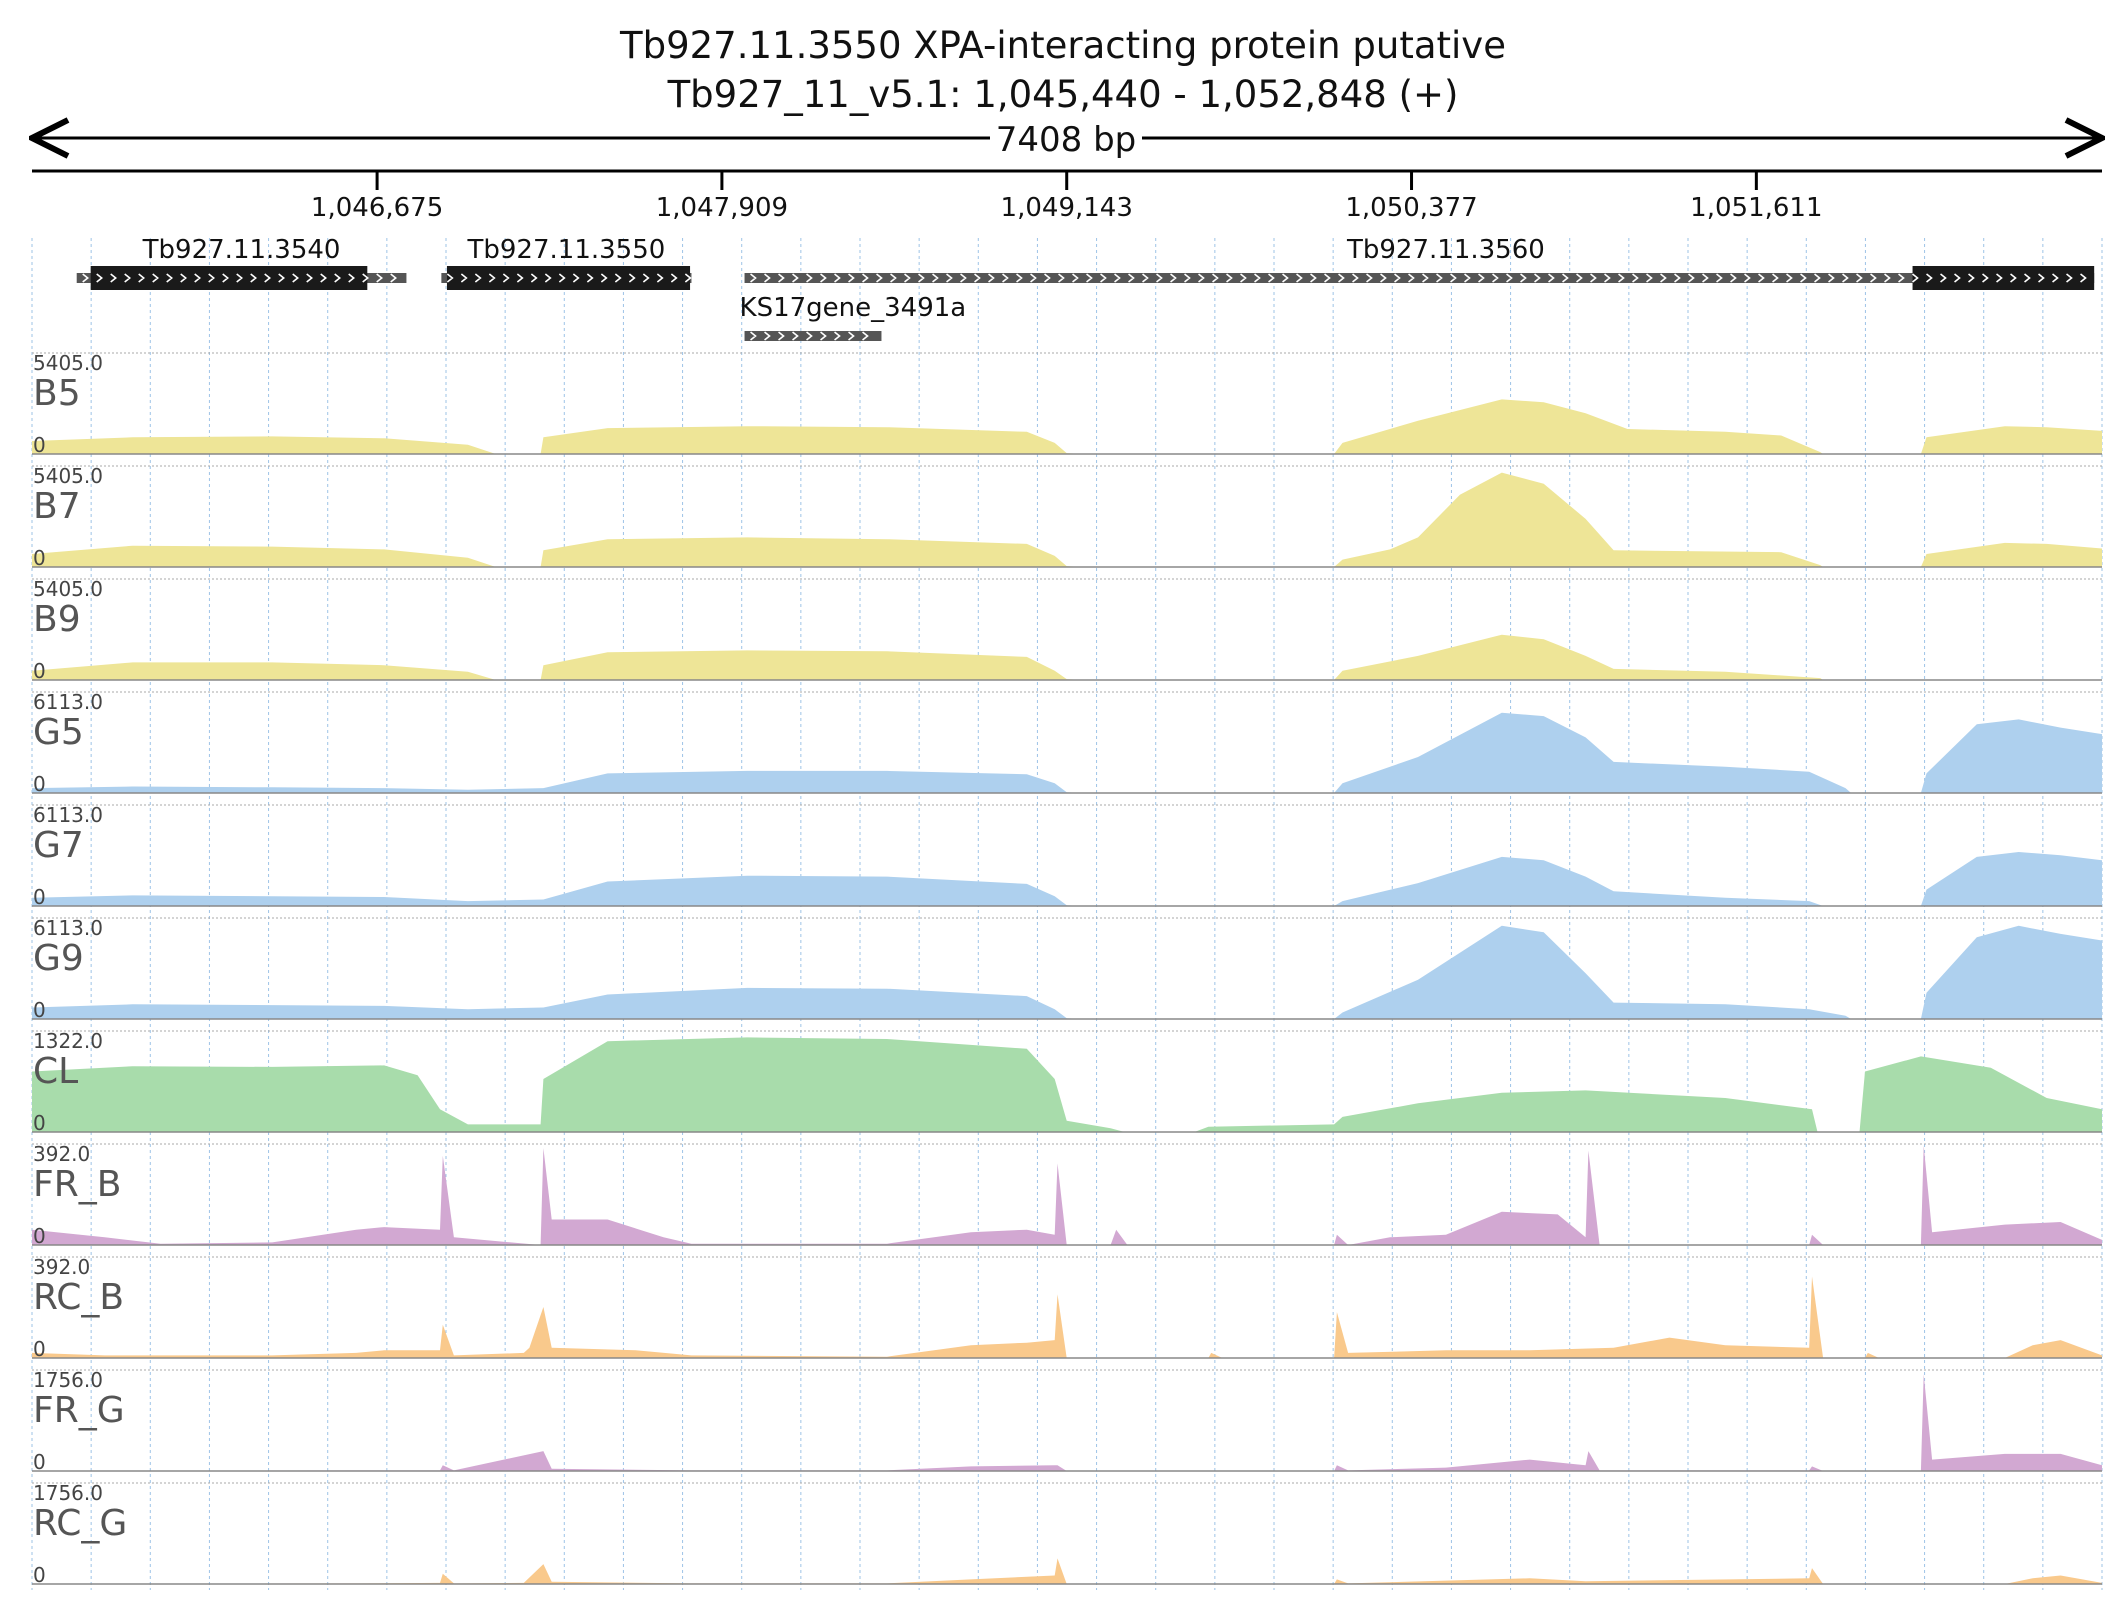 This screenshot has height=1619, width=2126. Describe the element at coordinates (241, 250) in the screenshot. I see `gene-label: Tb927.11.3540` at that location.